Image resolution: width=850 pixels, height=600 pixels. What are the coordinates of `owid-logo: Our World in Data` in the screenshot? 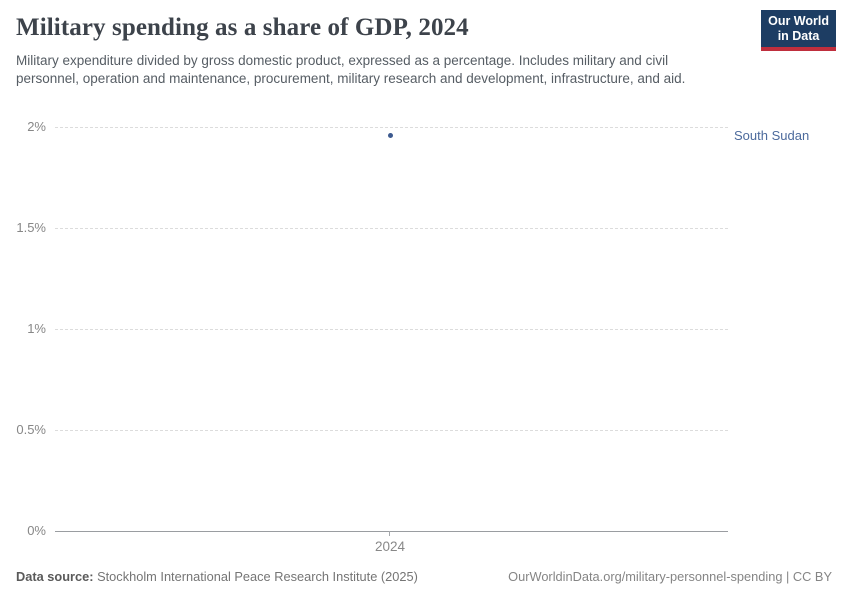 It's located at (798, 30).